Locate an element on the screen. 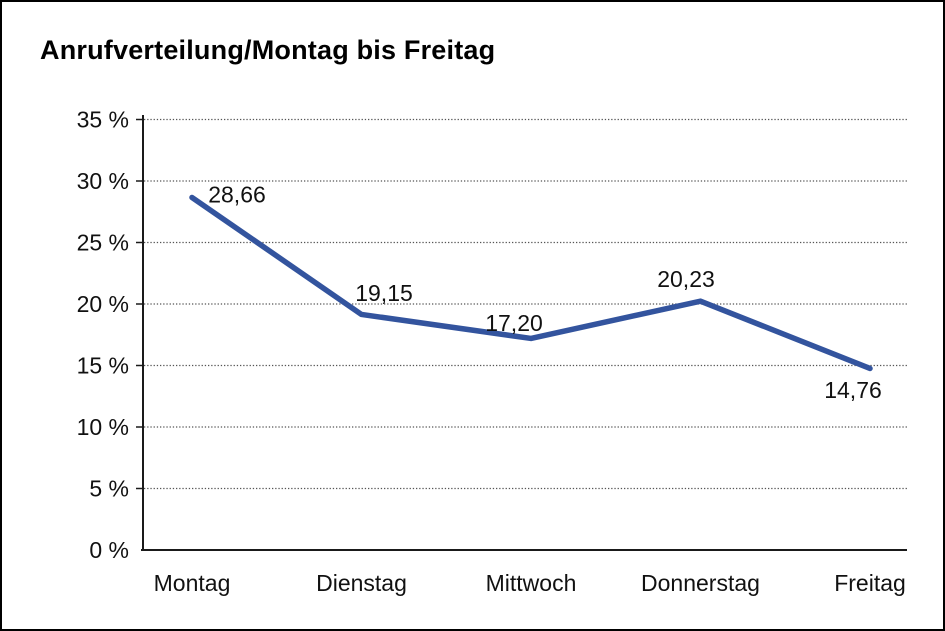  y-tick-label: 35 % is located at coordinates (103, 120).